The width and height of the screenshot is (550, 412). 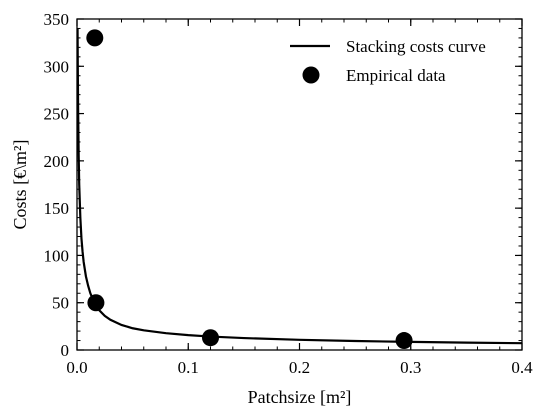 I want to click on legend-dot-swatch, so click(x=311, y=75).